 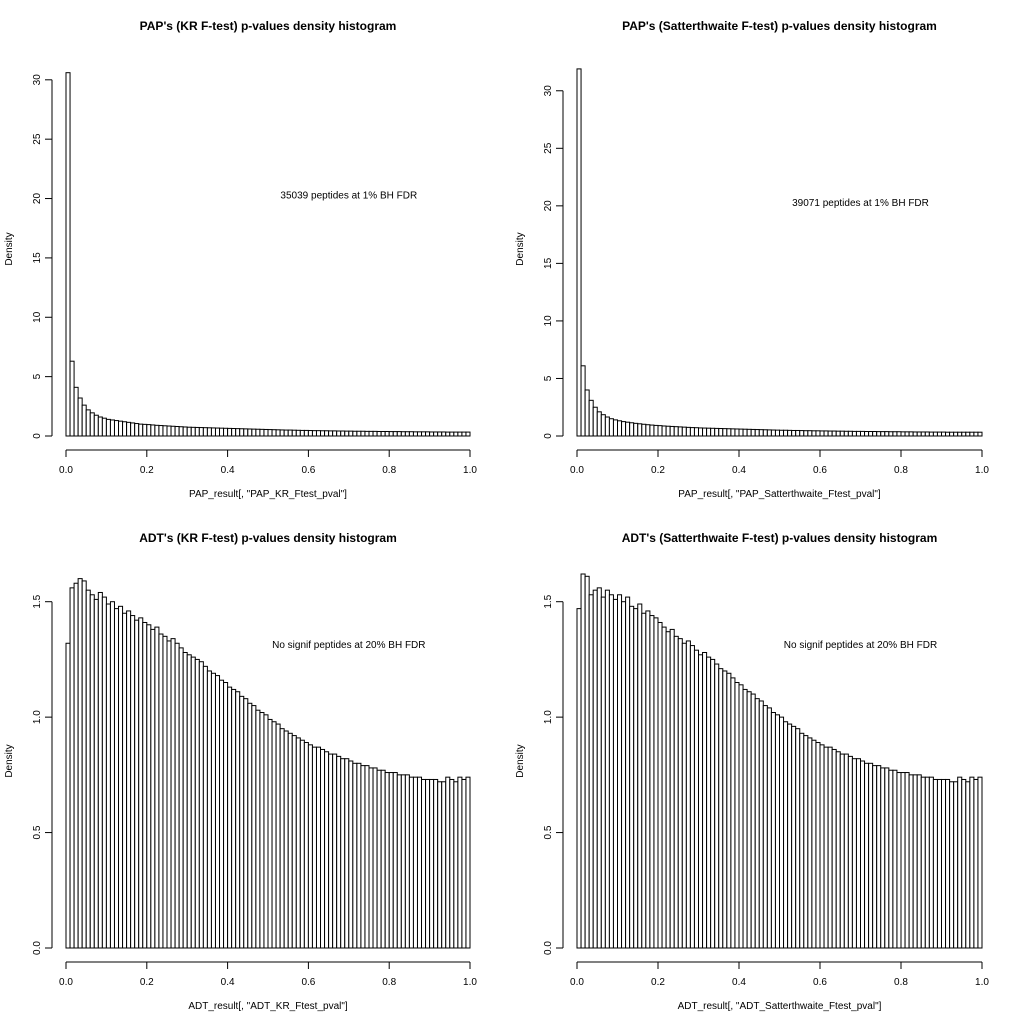 I want to click on y-tick-label: 10, so click(x=37, y=317).